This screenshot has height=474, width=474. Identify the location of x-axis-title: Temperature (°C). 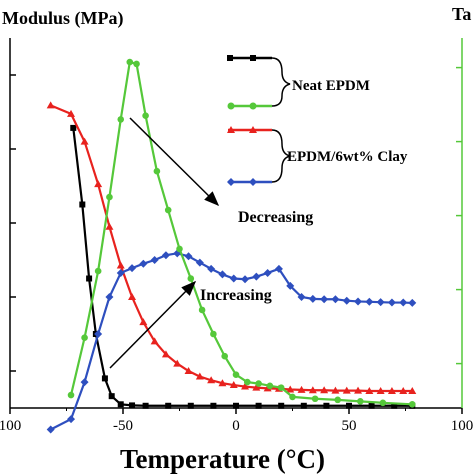
(222, 459).